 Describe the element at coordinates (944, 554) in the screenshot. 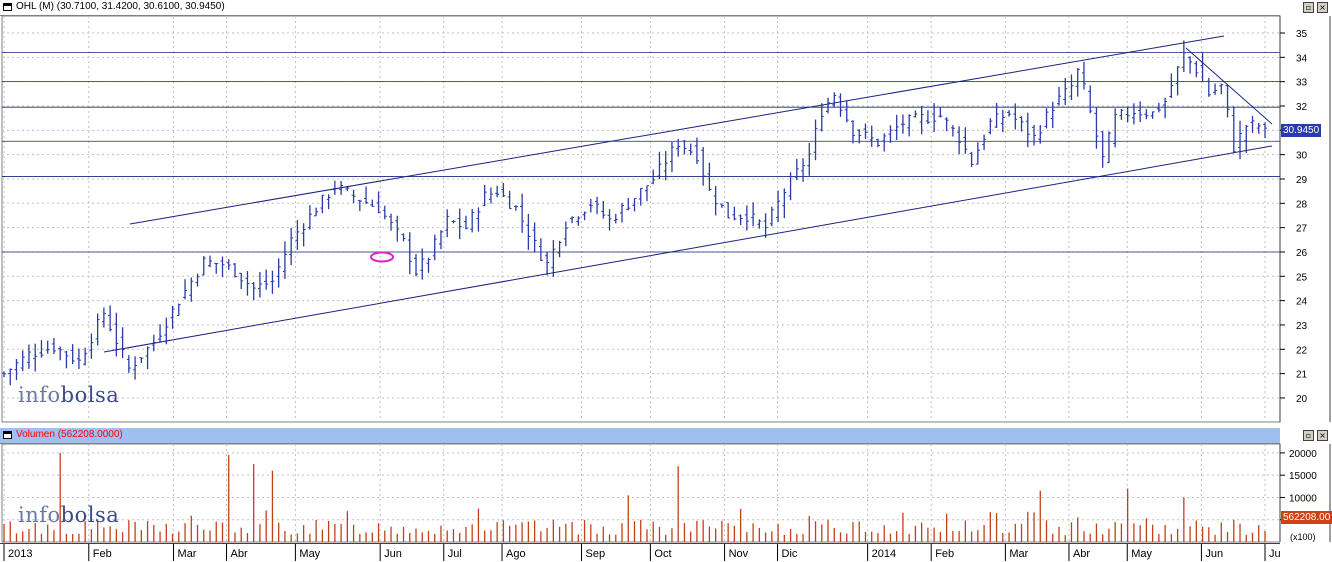

I see `x-tick-label: Feb` at that location.